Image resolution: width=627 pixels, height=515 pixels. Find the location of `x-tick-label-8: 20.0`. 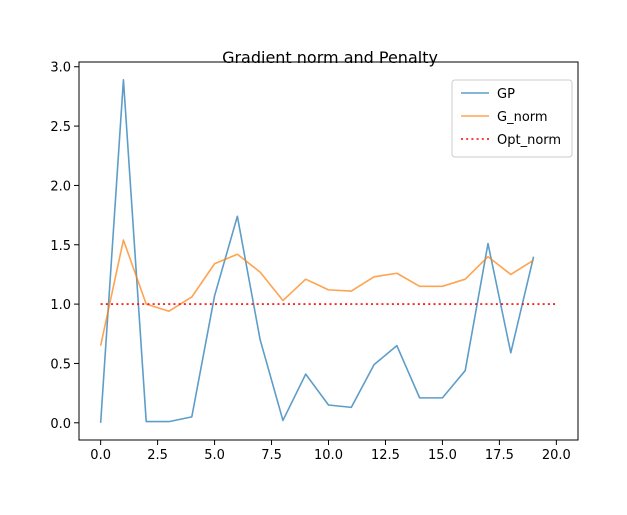

x-tick-label-8: 20.0 is located at coordinates (556, 455).